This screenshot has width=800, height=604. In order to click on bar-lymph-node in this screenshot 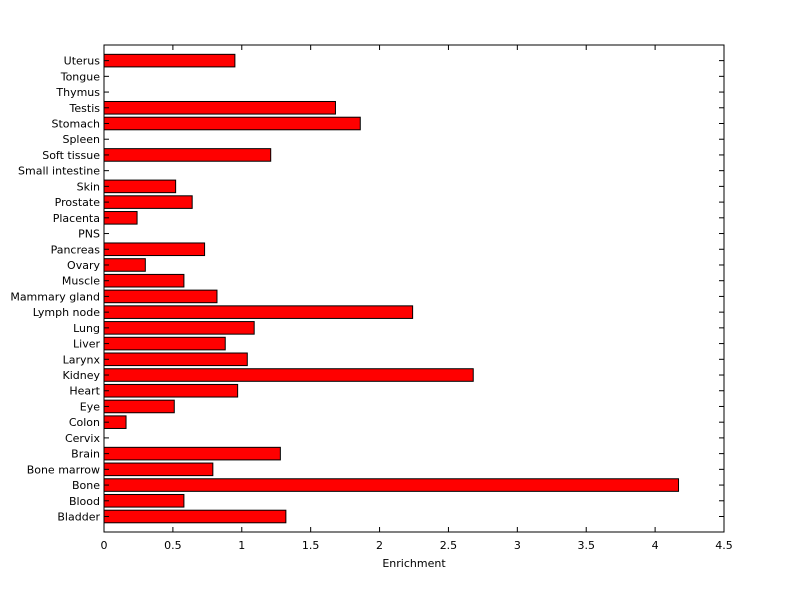, I will do `click(258, 312)`.